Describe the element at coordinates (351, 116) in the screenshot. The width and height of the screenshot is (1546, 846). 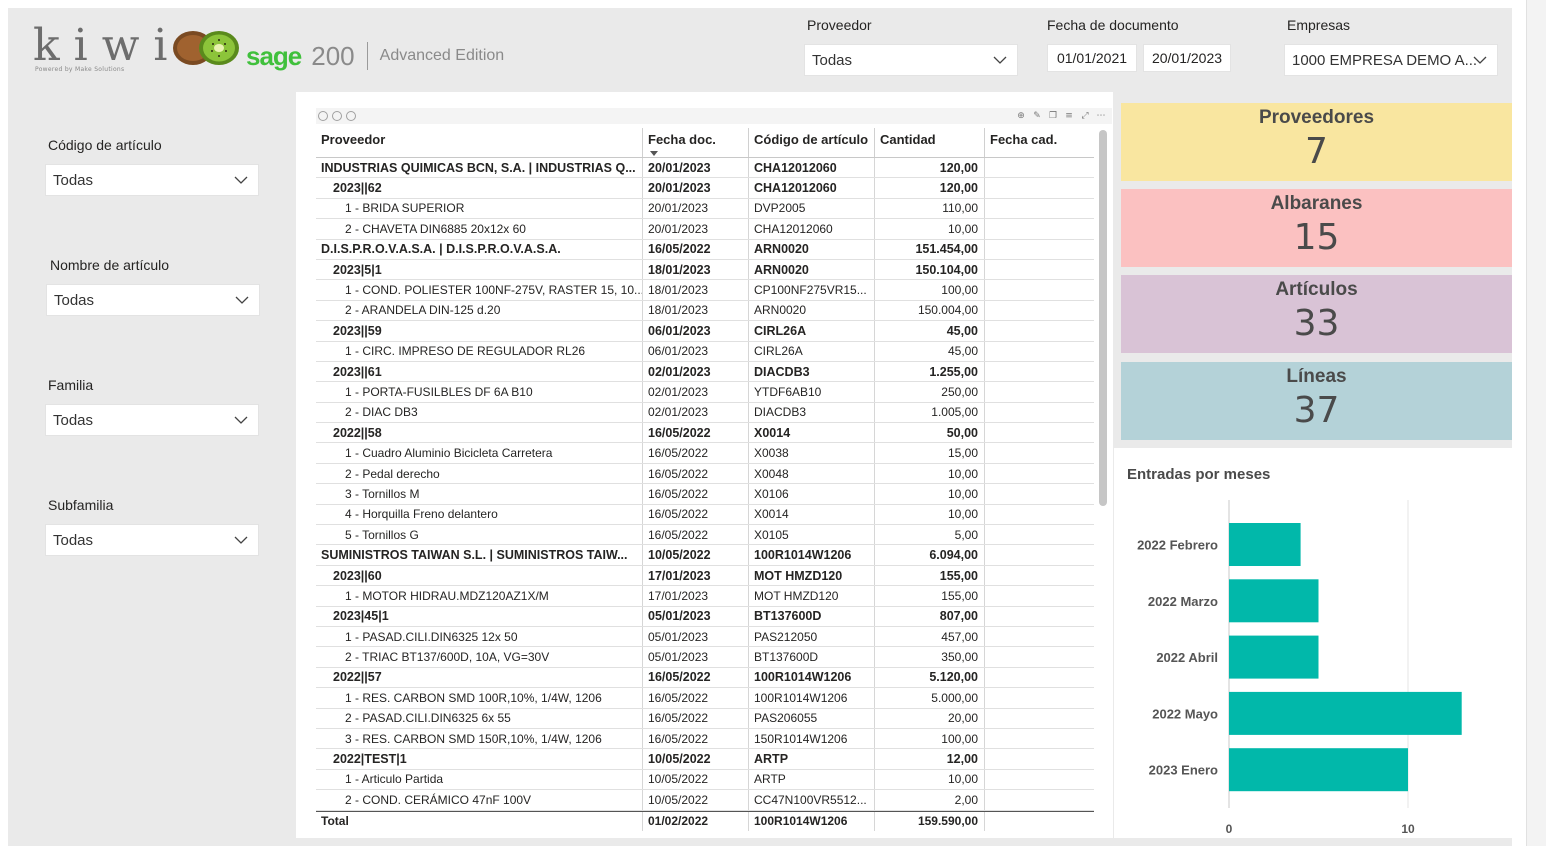
I see `expand-all-icon` at that location.